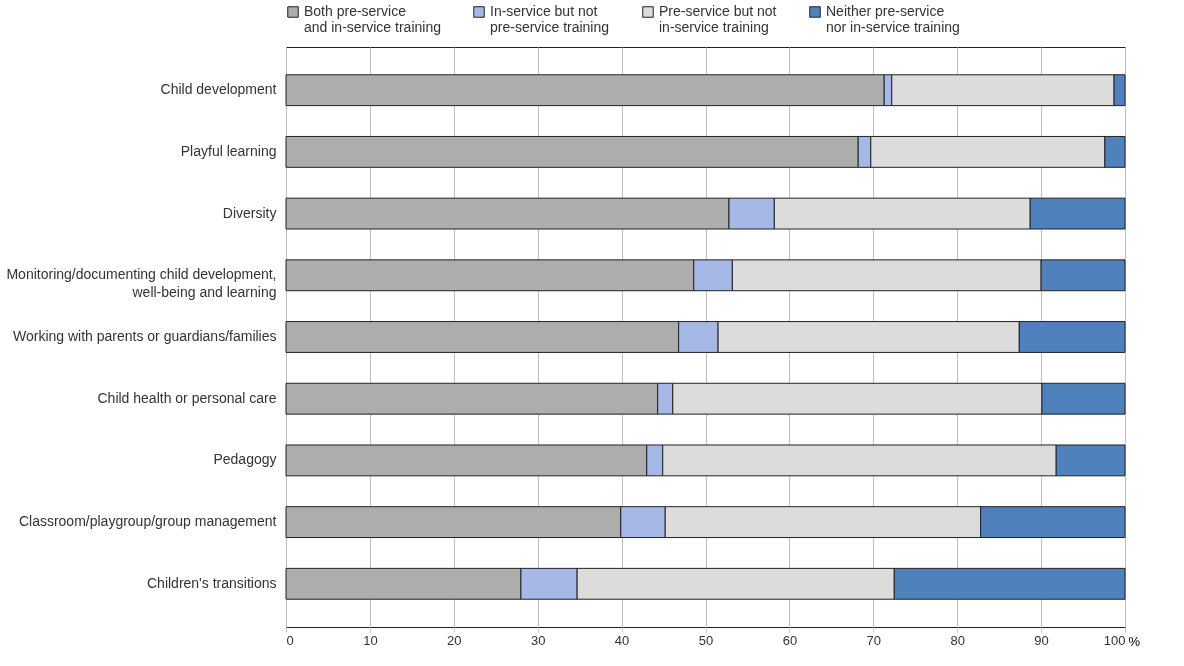  Describe the element at coordinates (454, 640) in the screenshot. I see `x-tick-label: 20` at that location.